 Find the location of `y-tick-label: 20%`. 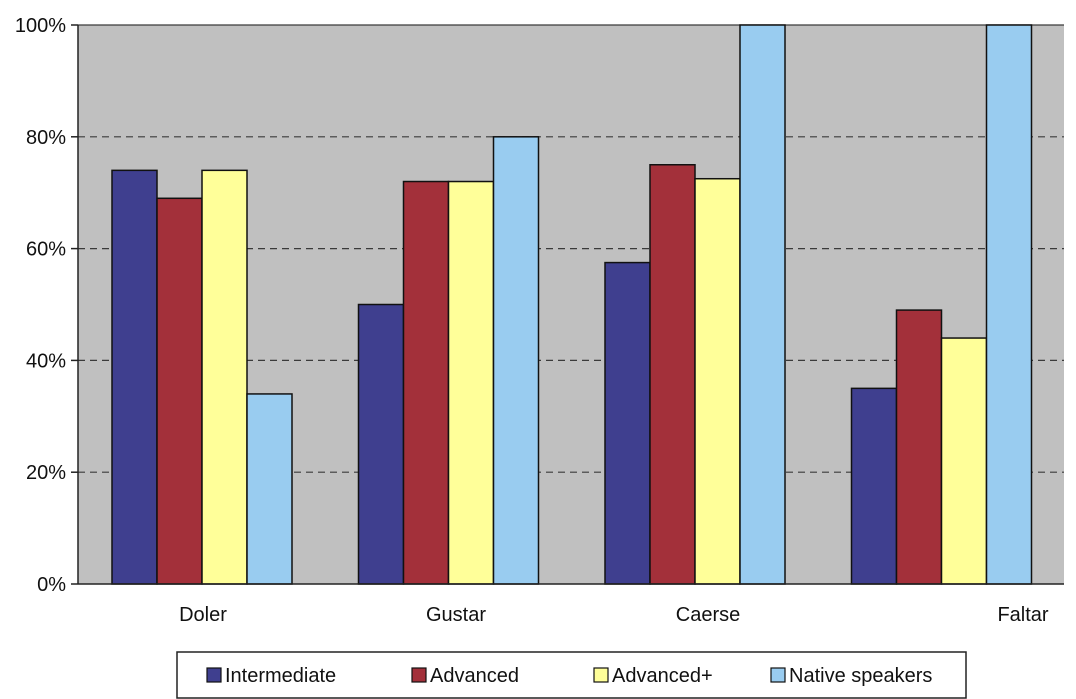

y-tick-label: 20% is located at coordinates (46, 473).